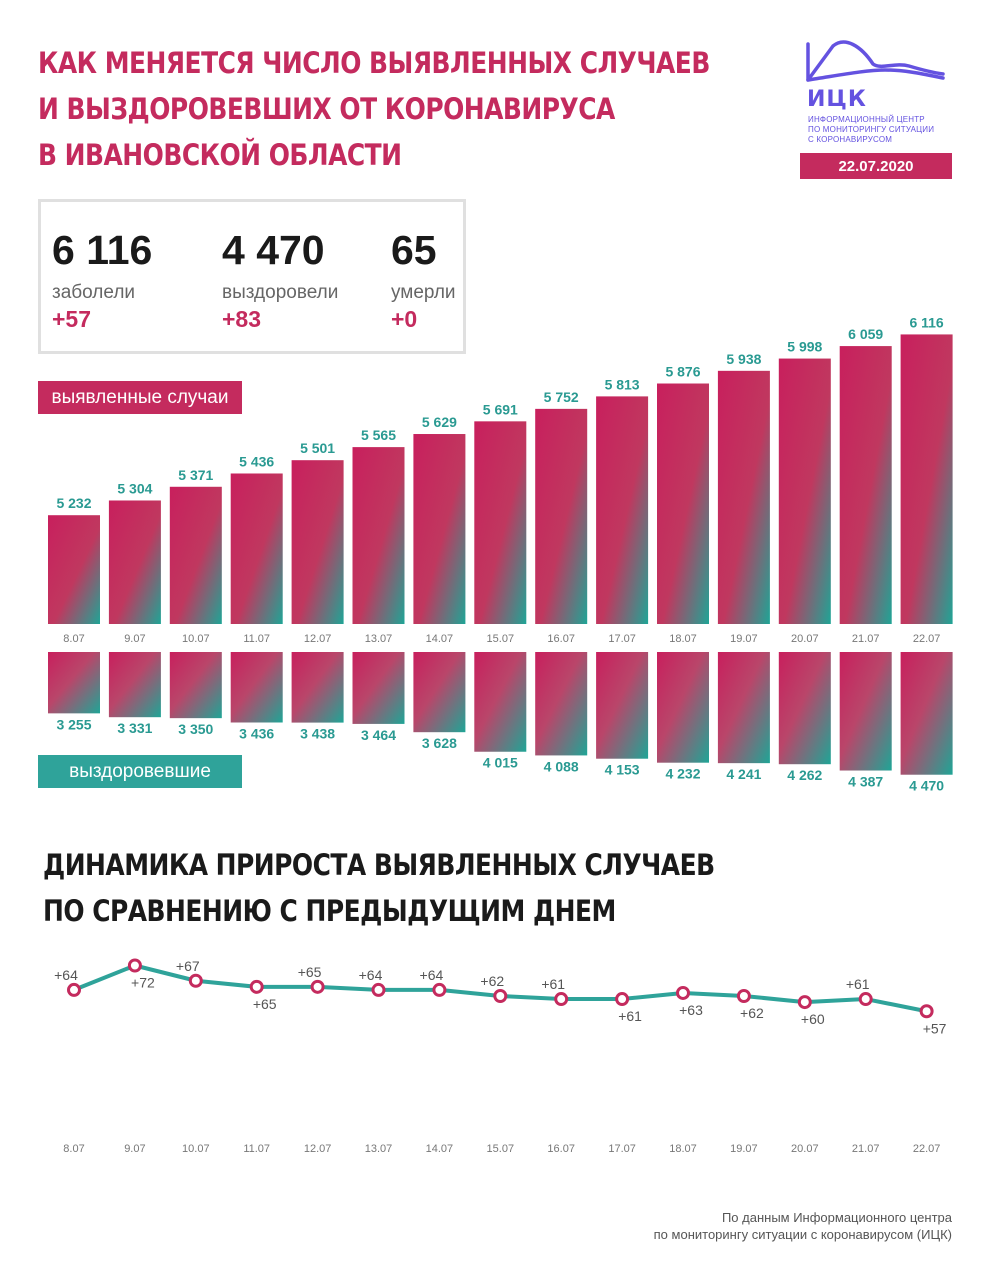 This screenshot has width=993, height=1280. I want to click on bar-category-label: 14.07, so click(440, 639).